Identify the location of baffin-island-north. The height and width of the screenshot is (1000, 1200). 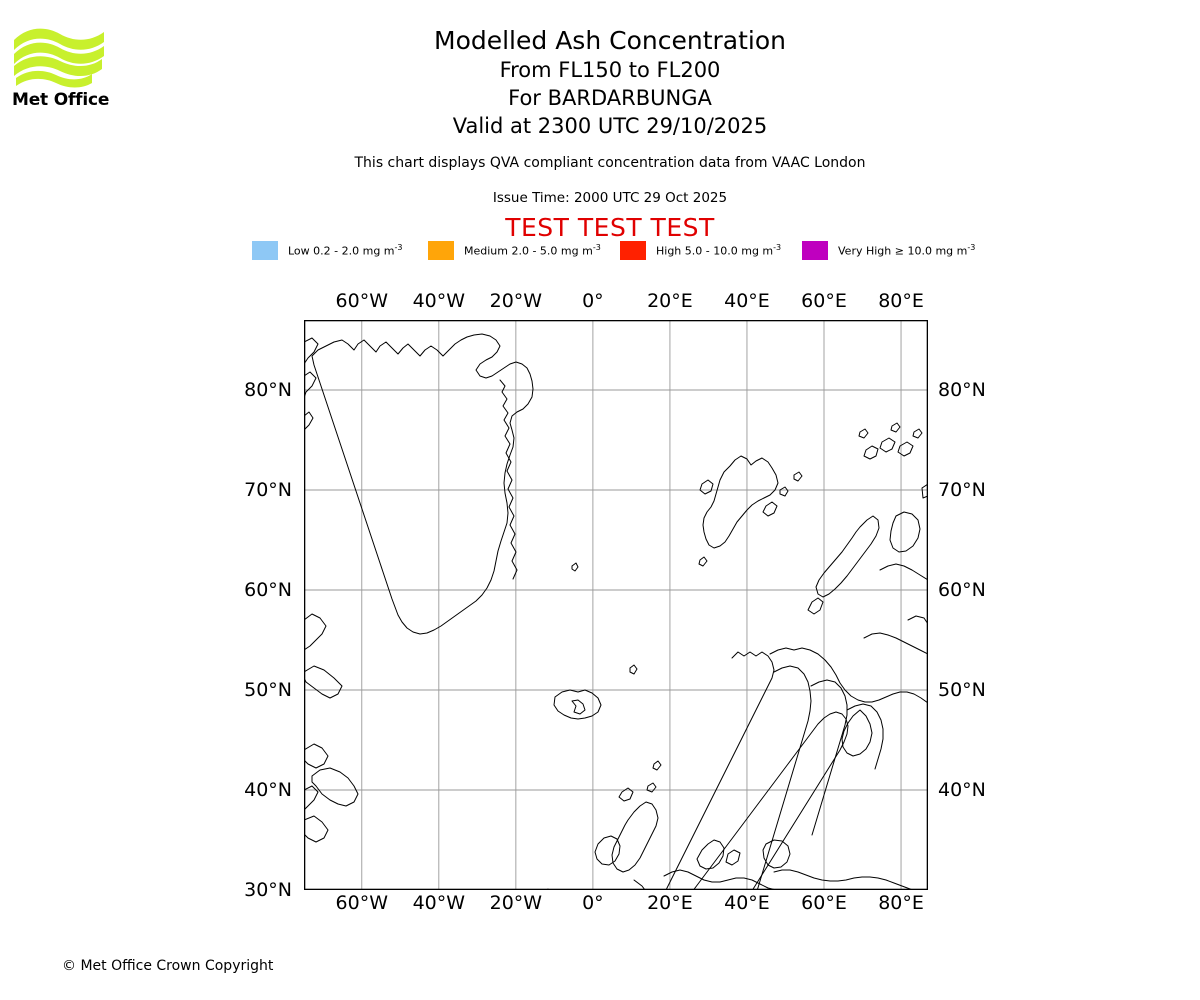
(309, 421).